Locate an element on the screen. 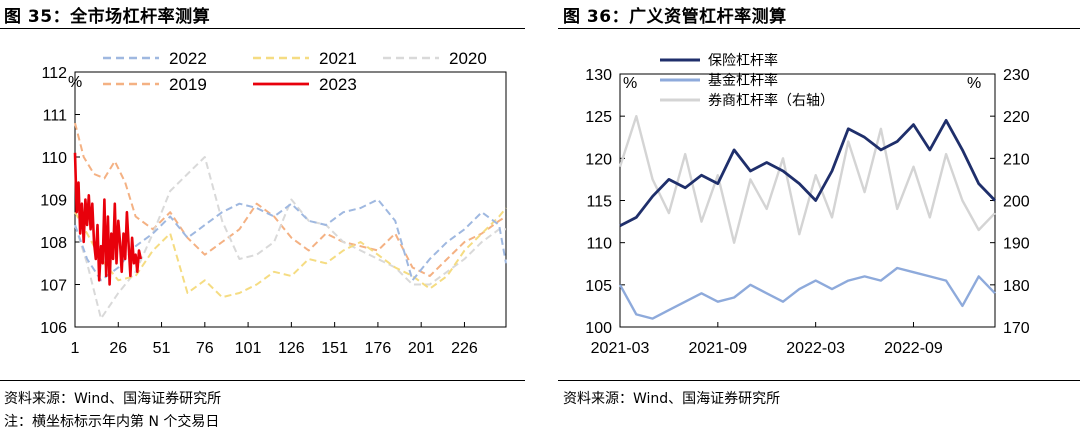  right-x-tick-label: 2021-09 is located at coordinates (717, 348).